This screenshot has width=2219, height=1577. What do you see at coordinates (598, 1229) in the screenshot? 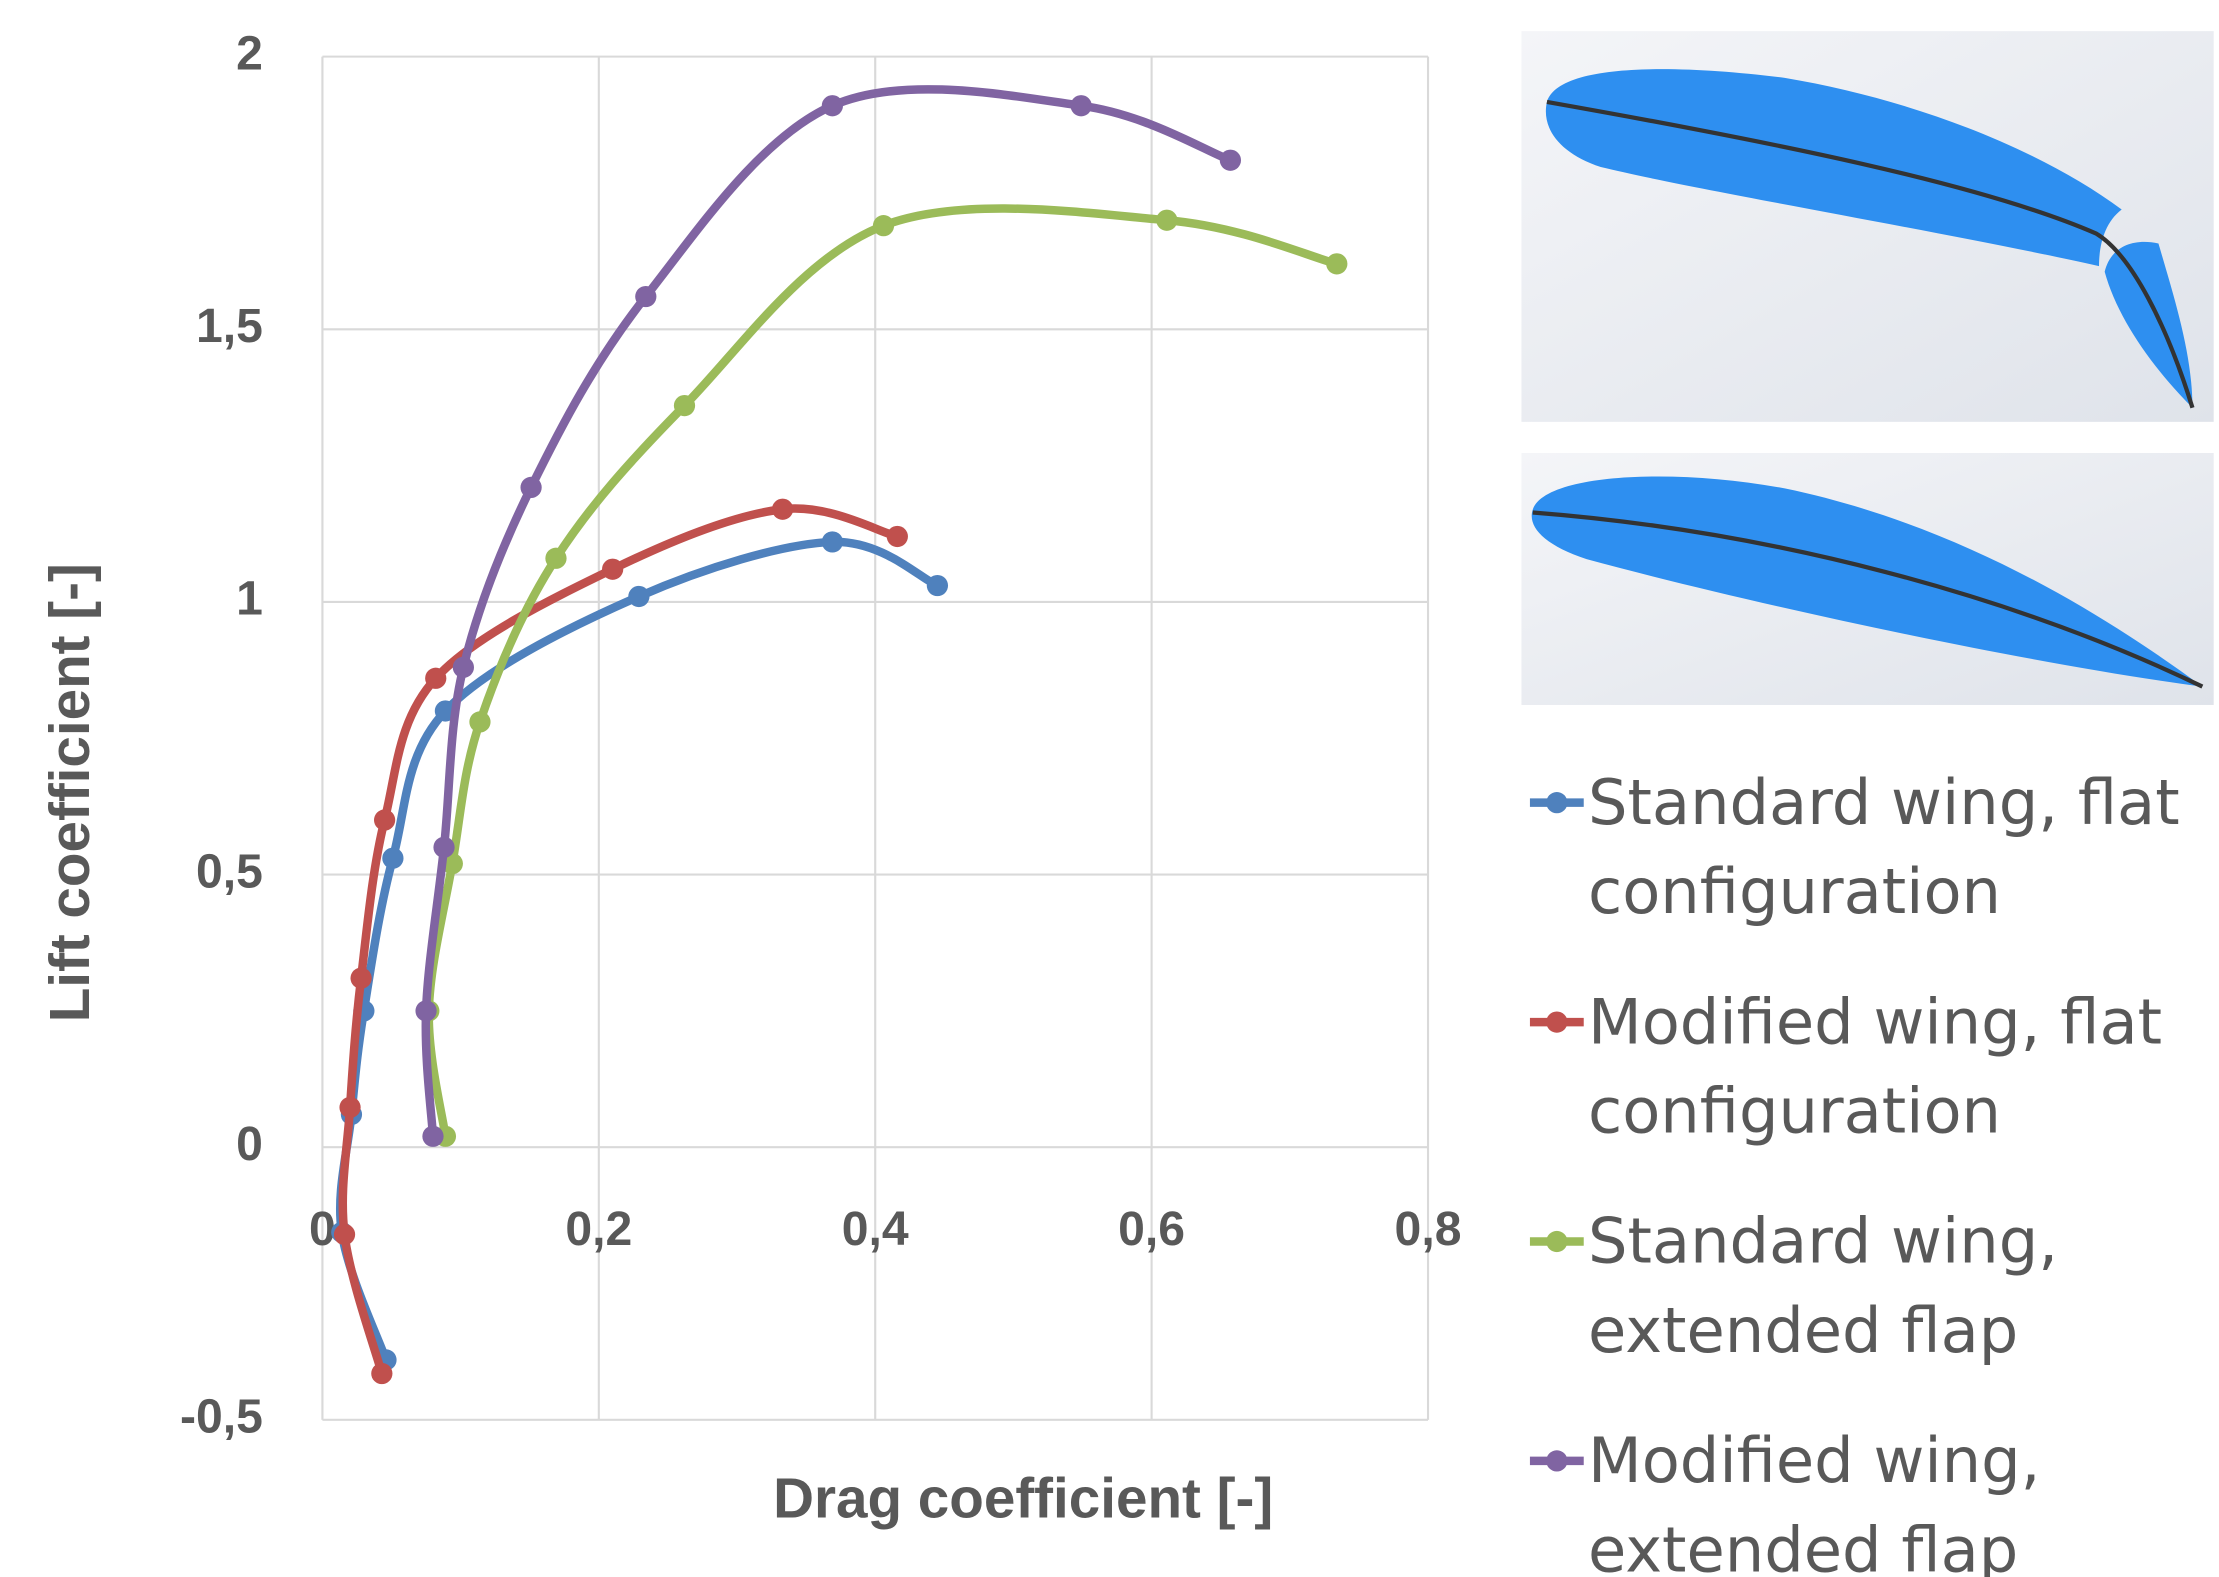
I see `x-tick-label: 0,2` at bounding box center [598, 1229].